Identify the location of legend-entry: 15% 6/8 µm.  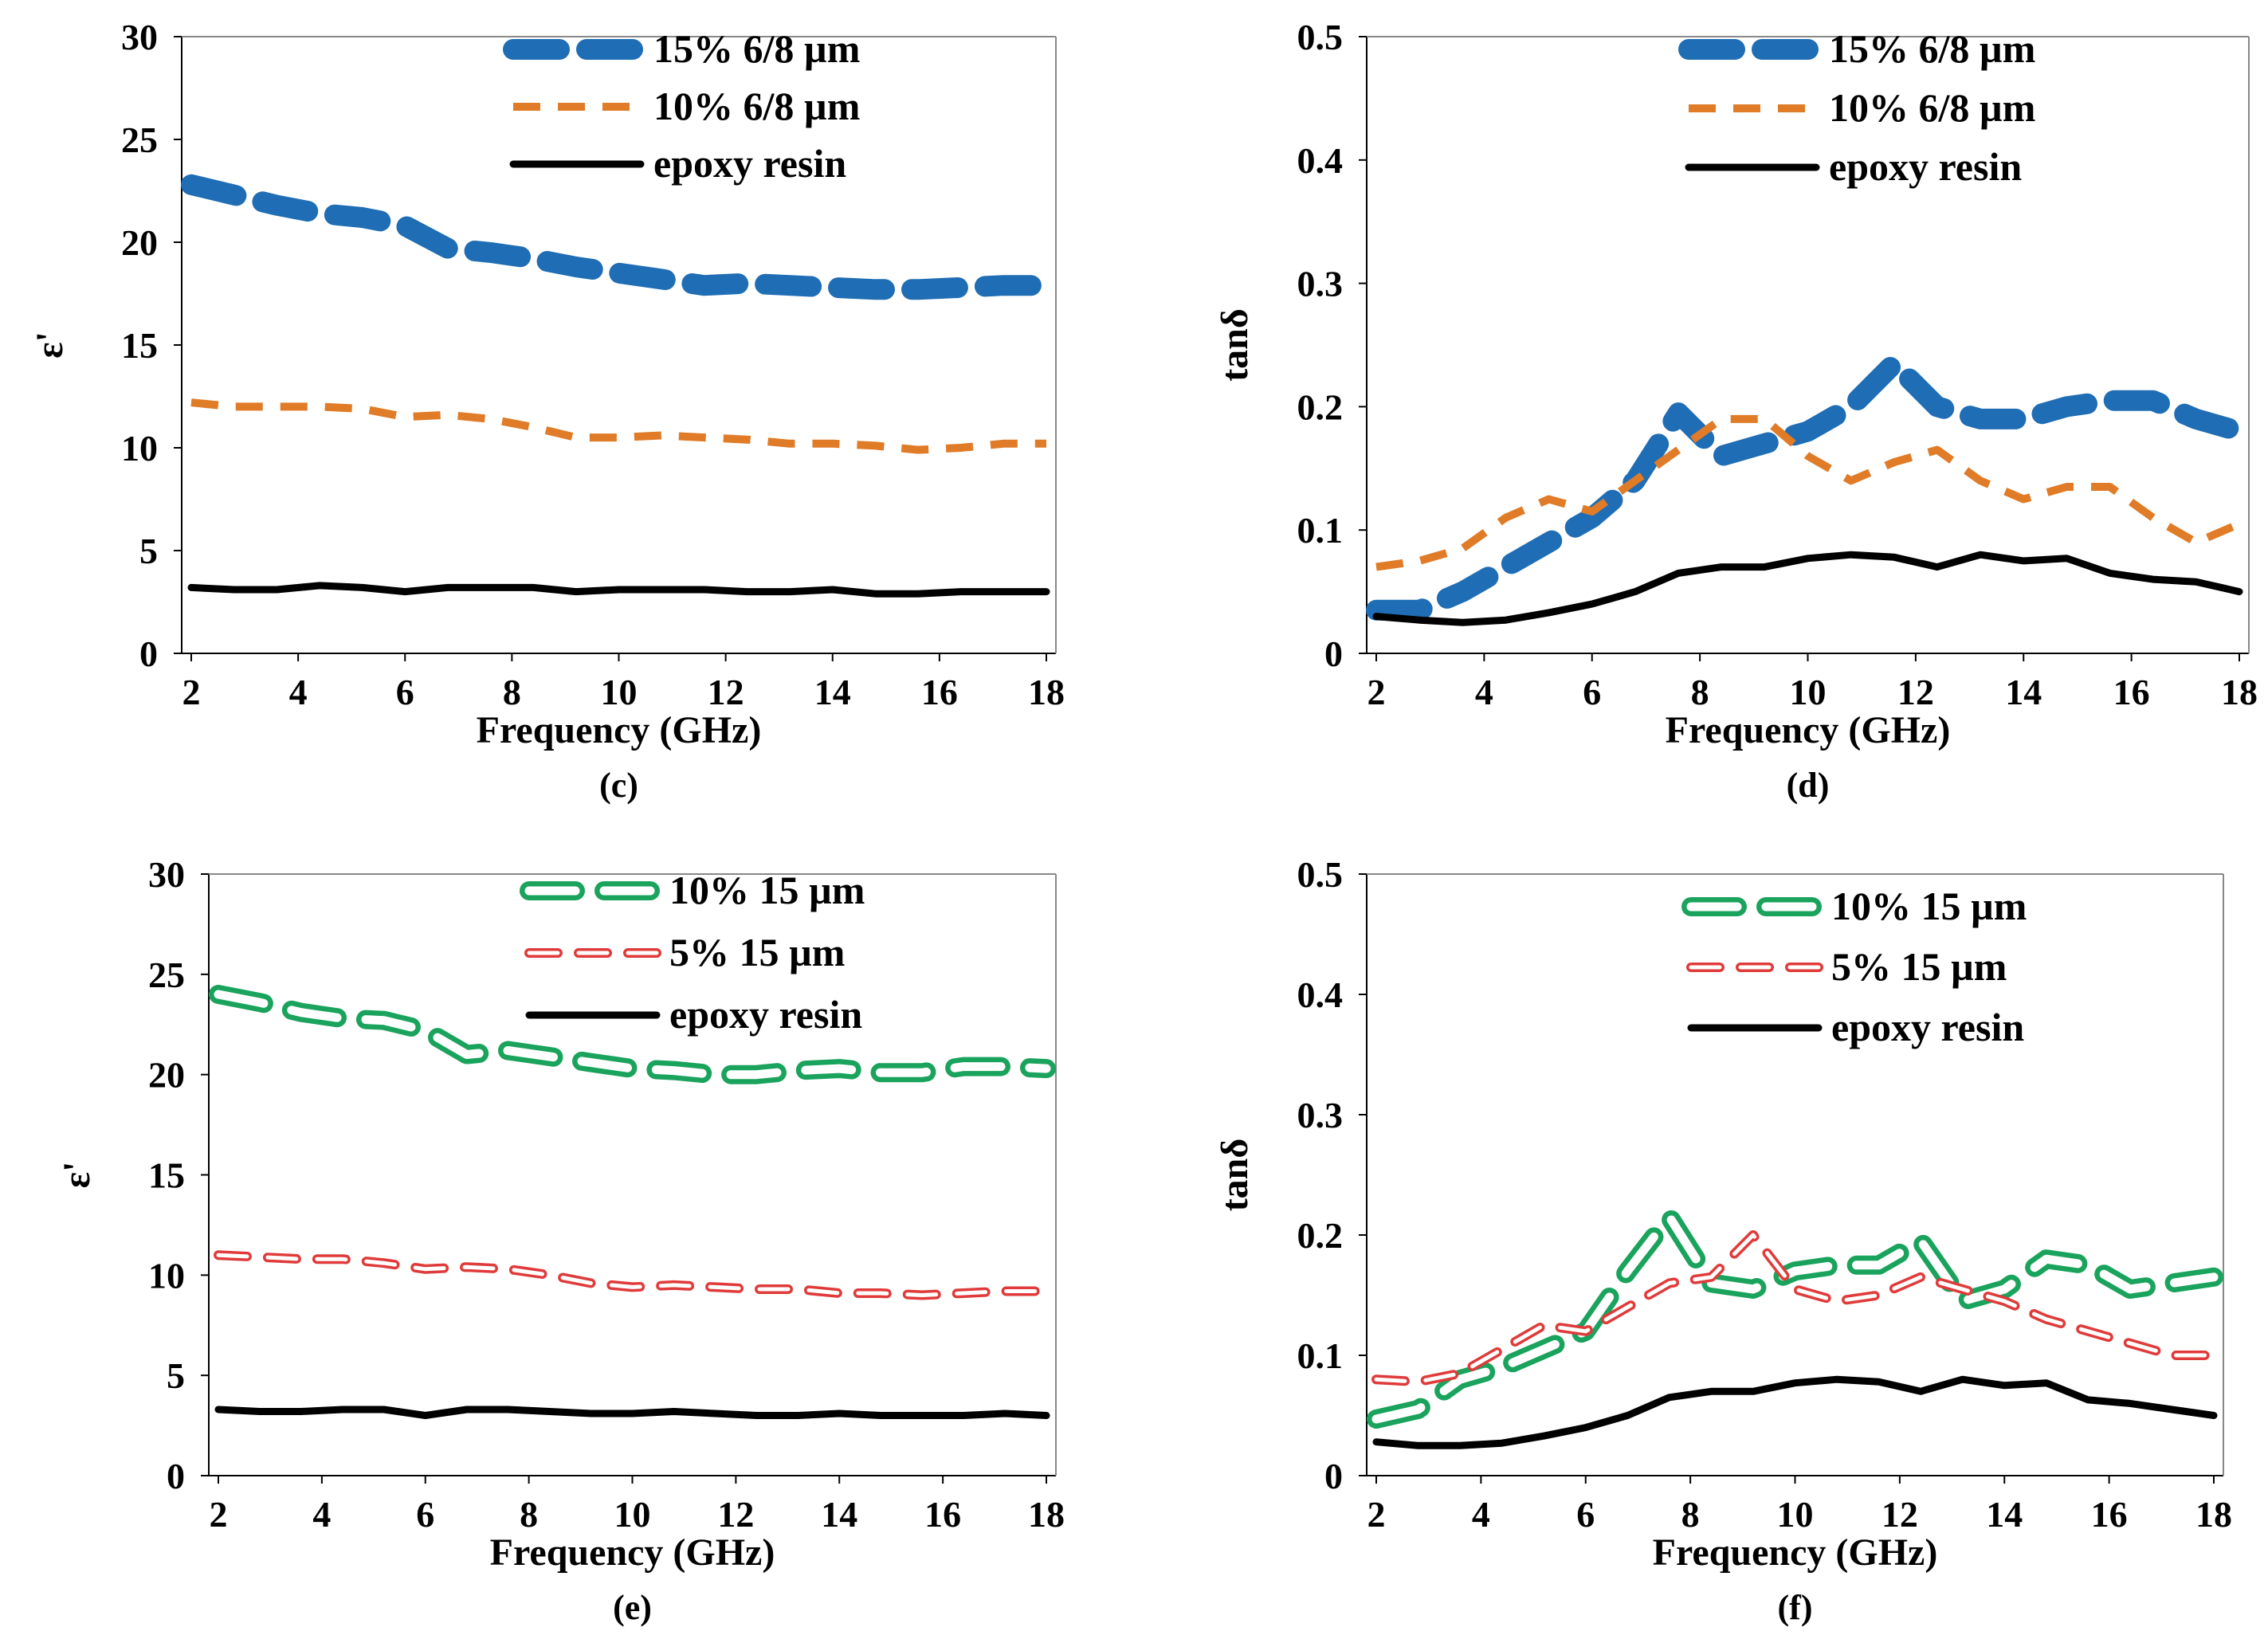
(1856, 49).